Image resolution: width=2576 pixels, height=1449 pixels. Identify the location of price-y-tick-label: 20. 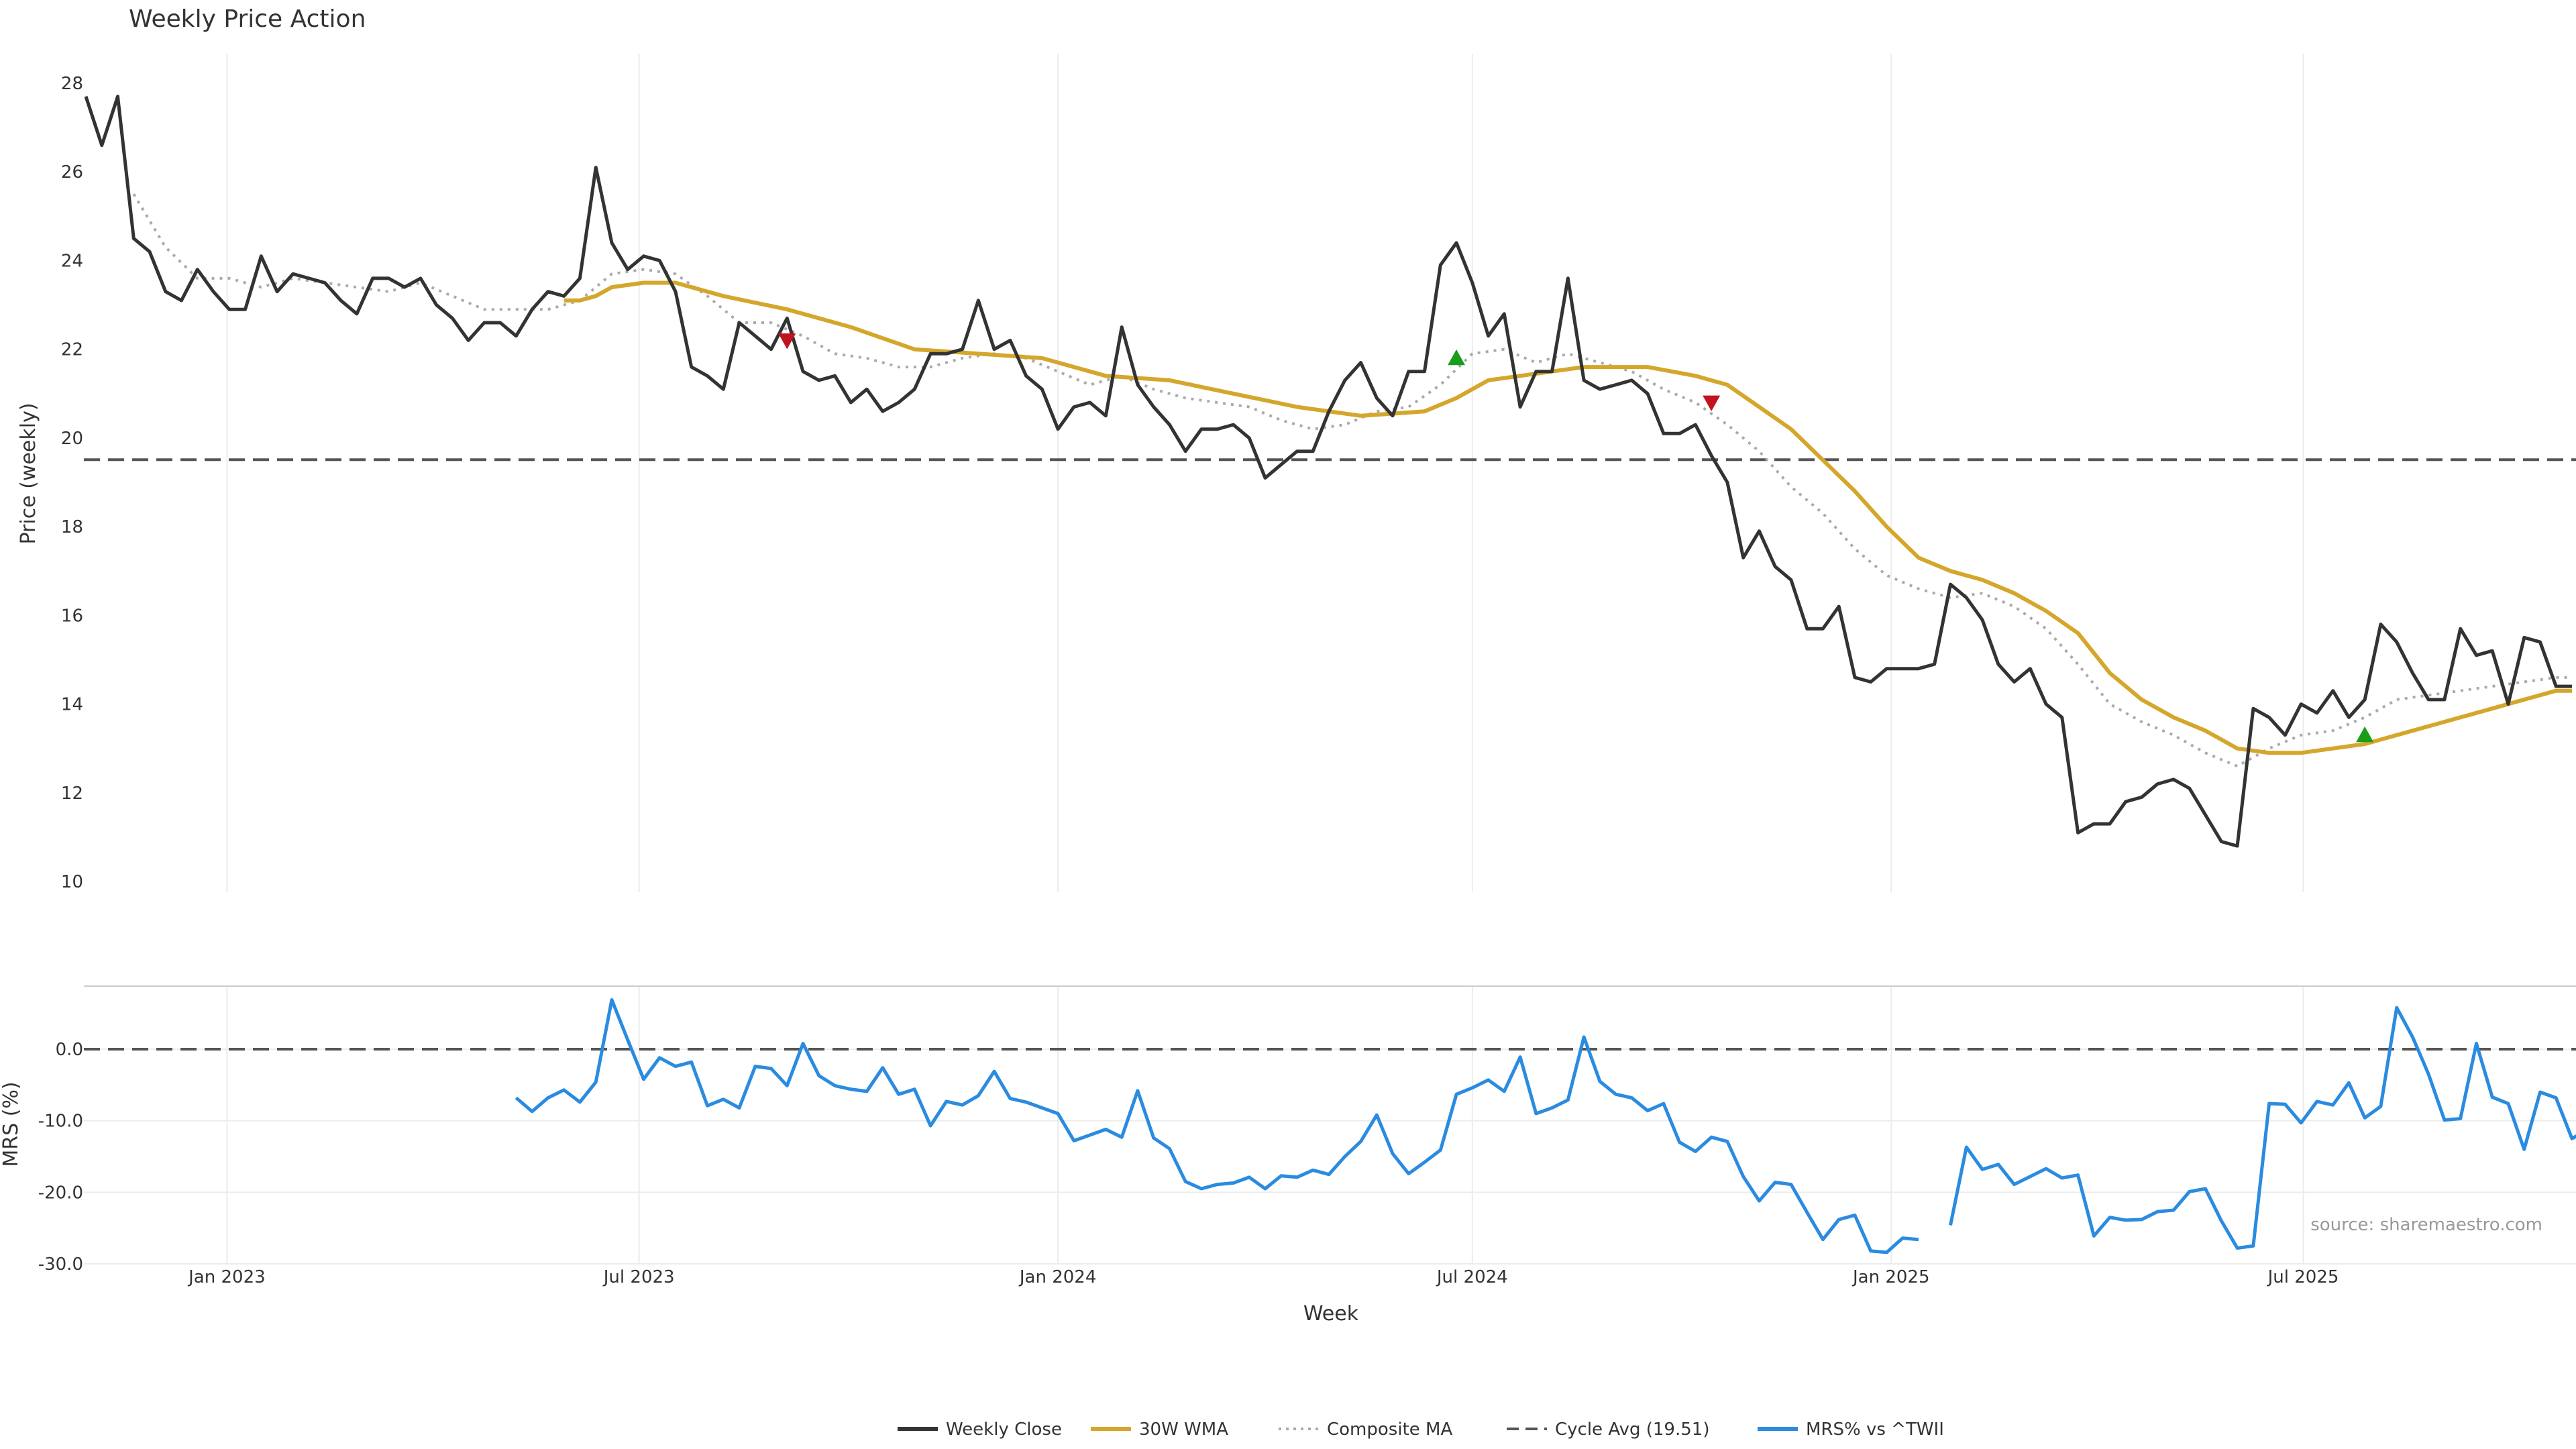
(72, 439).